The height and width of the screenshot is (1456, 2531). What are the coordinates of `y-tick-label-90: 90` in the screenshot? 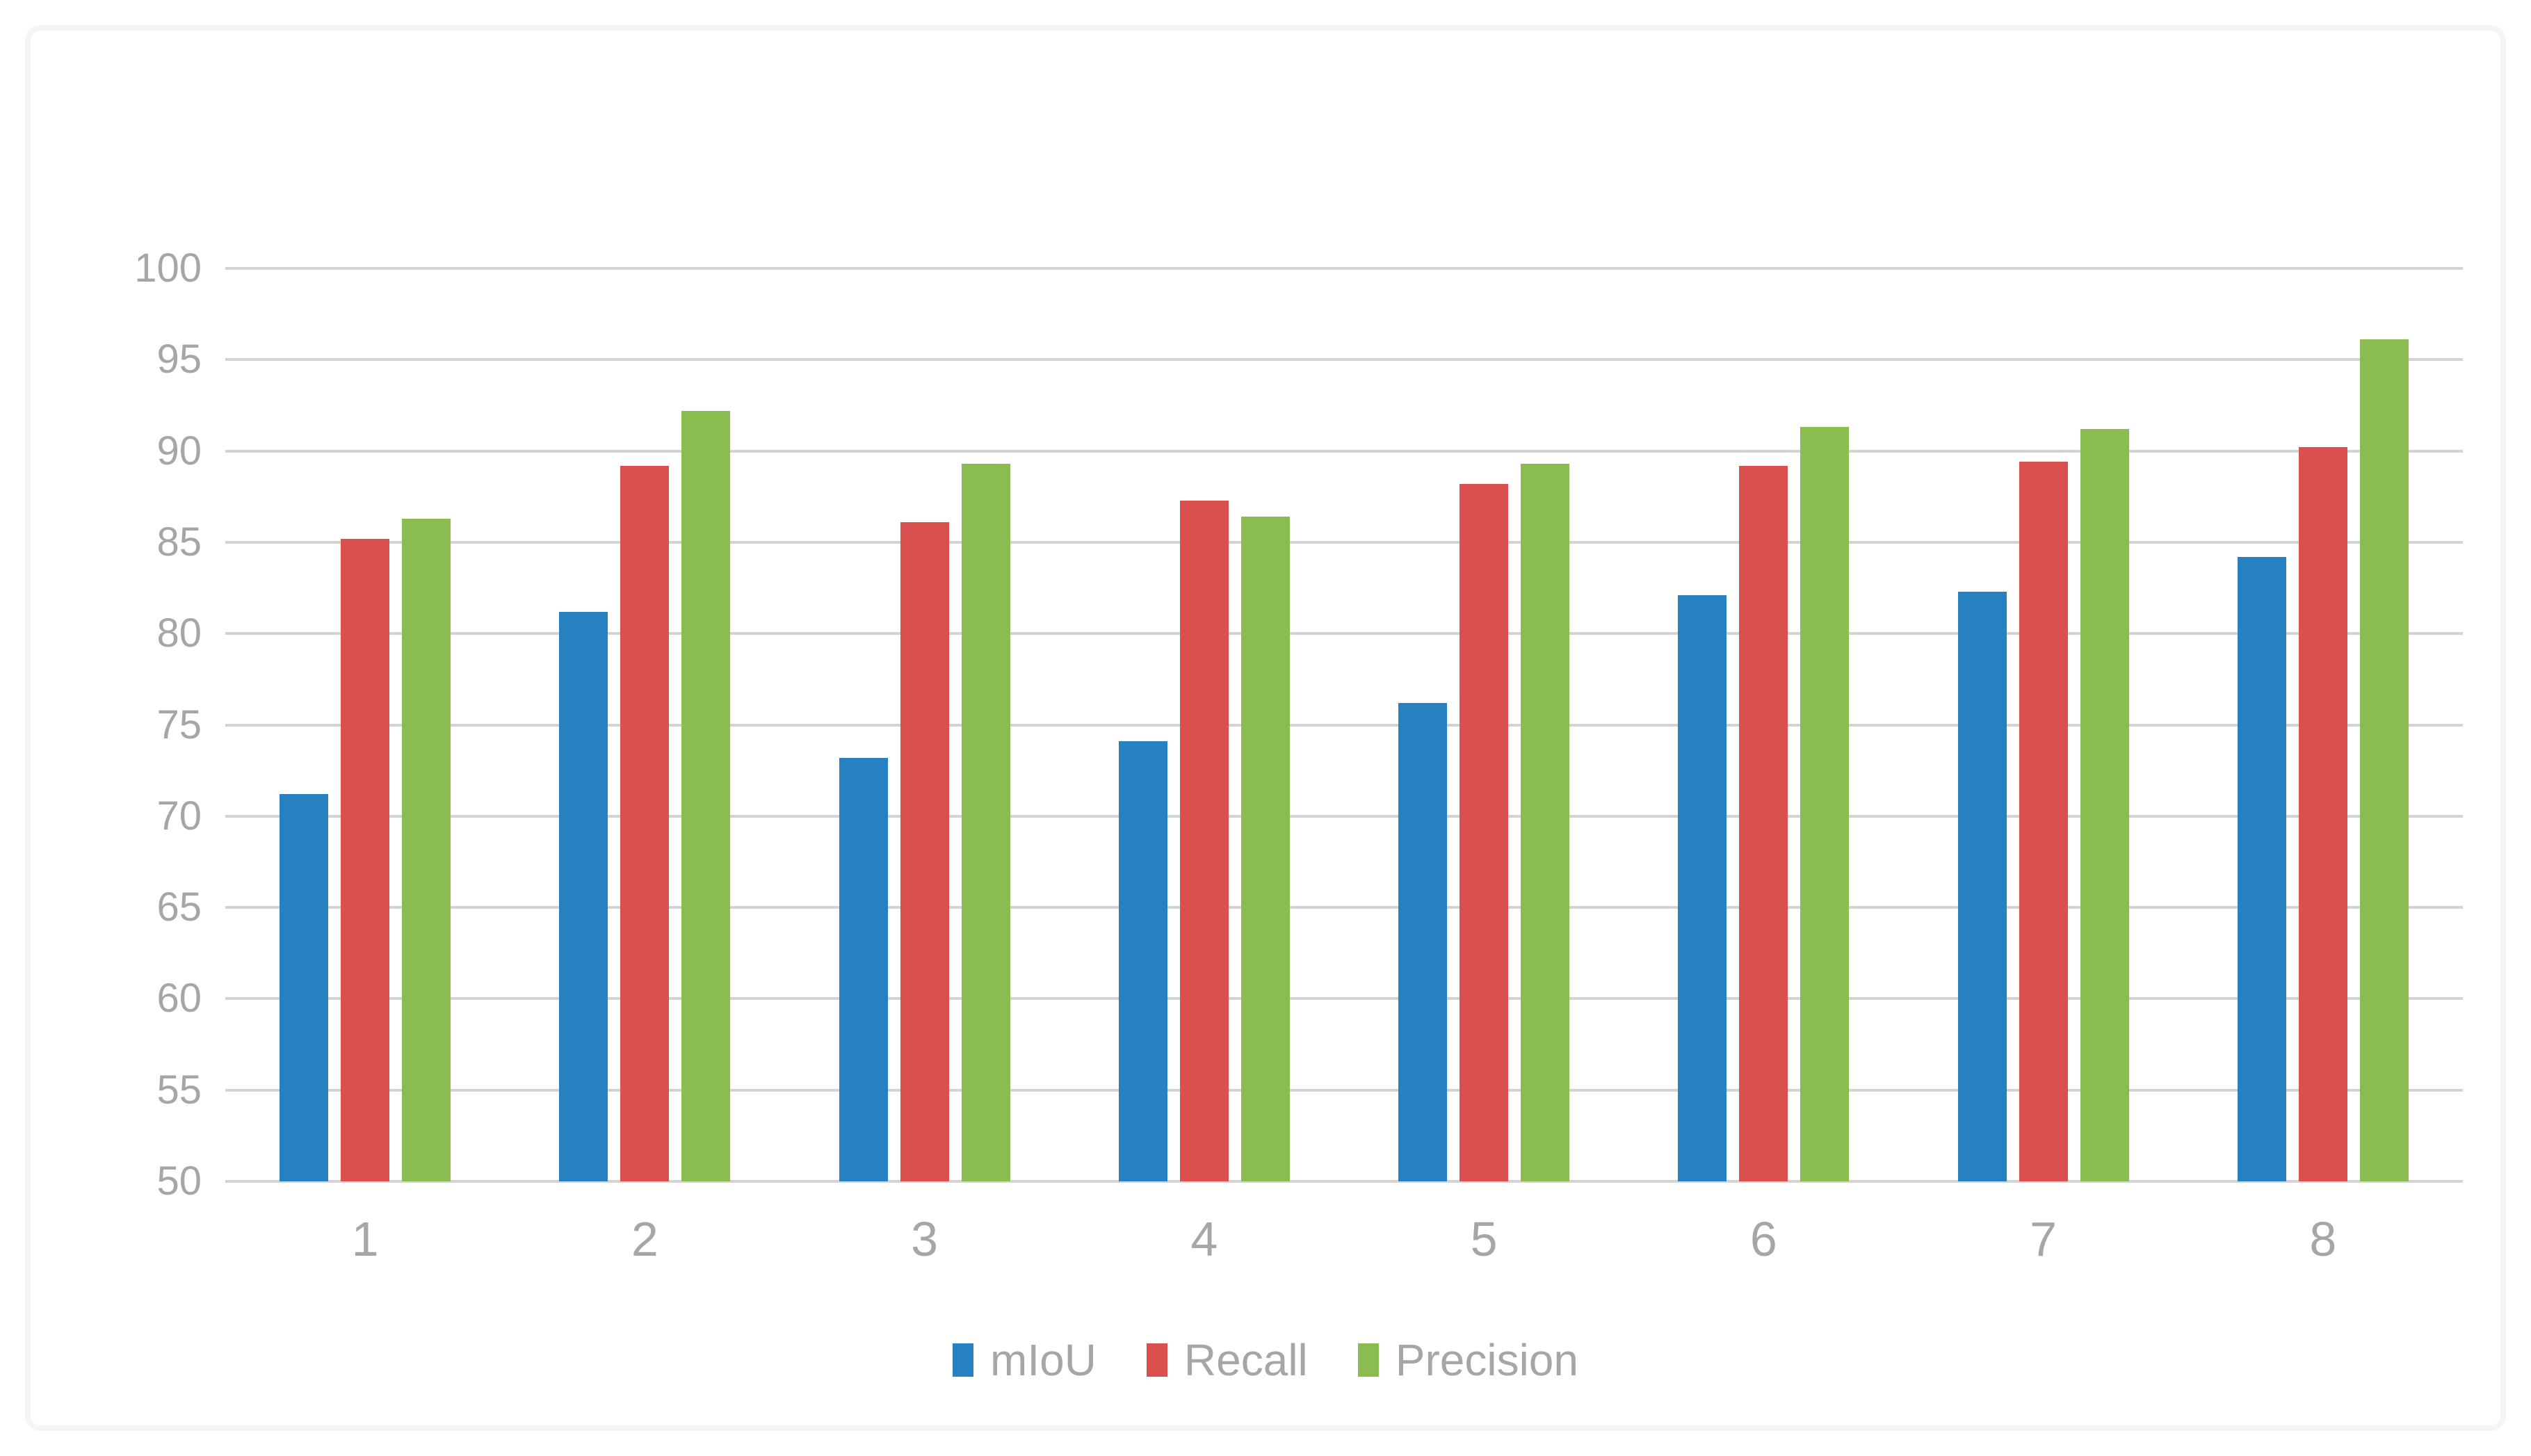 It's located at (179, 451).